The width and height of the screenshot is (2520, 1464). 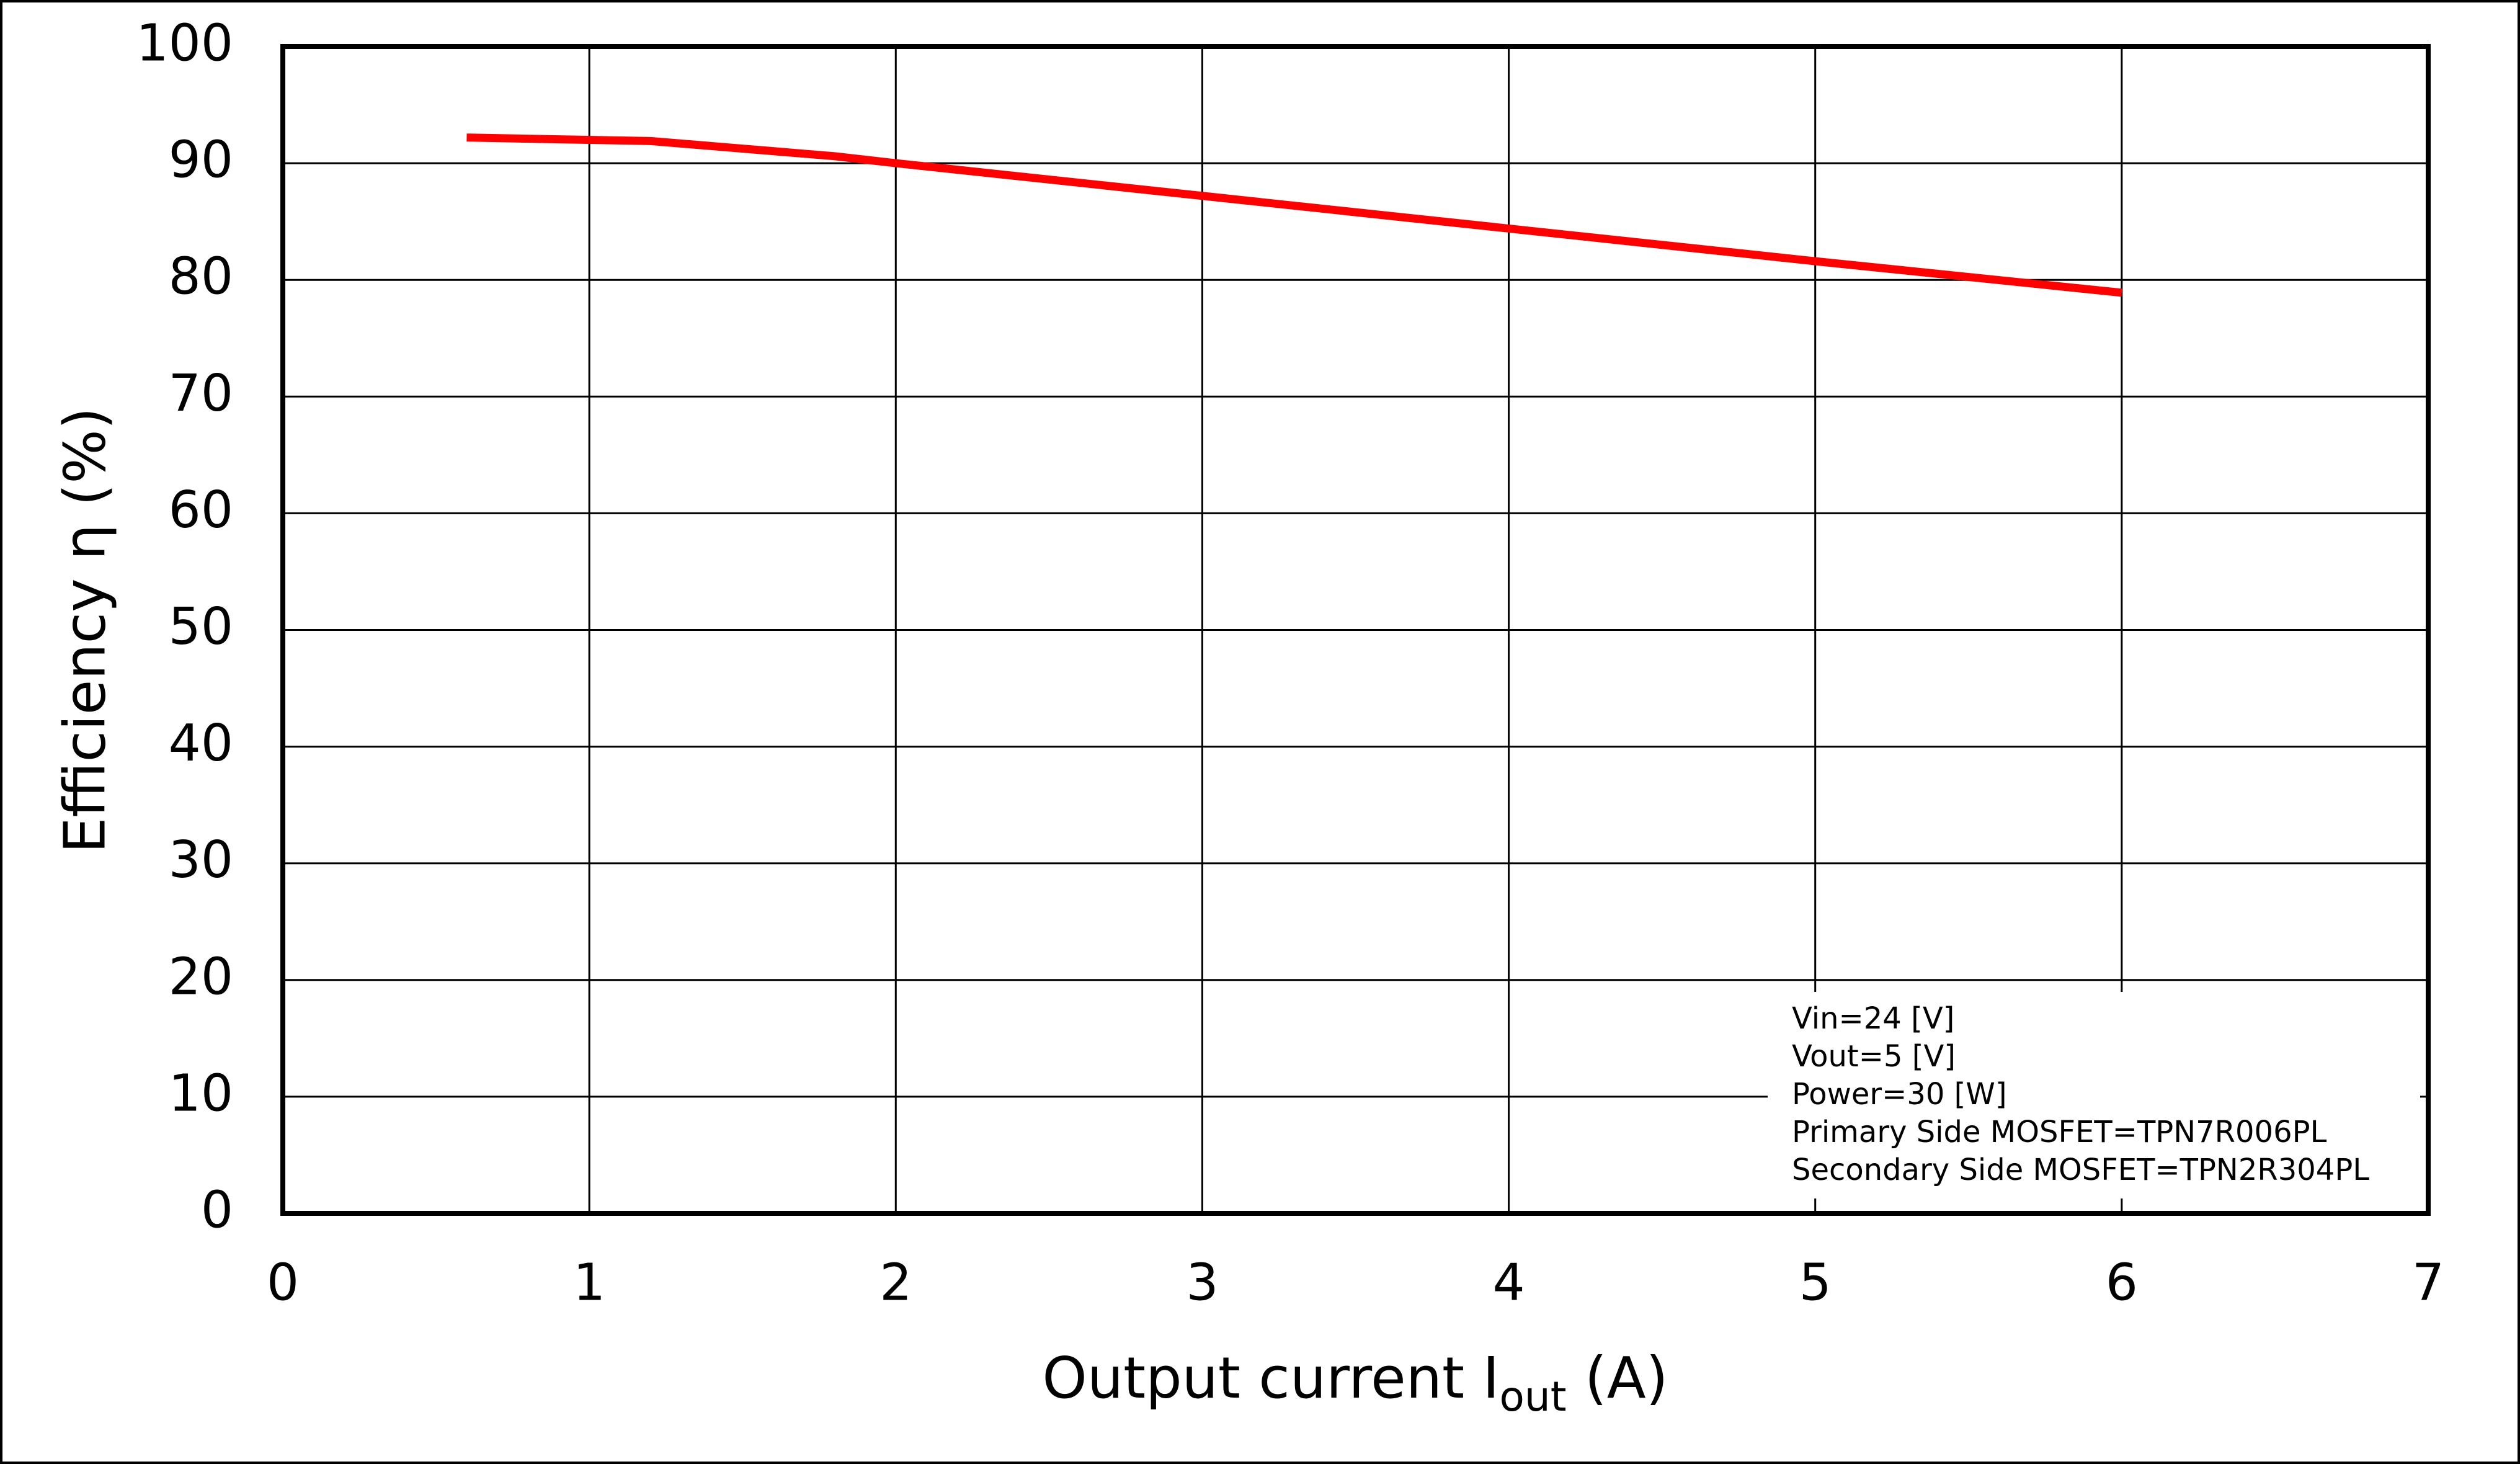 What do you see at coordinates (1815, 1282) in the screenshot?
I see `x-tick-label: 5` at bounding box center [1815, 1282].